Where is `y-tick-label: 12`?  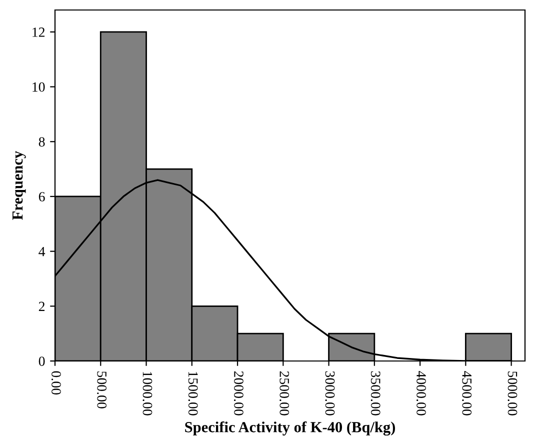 y-tick-label: 12 is located at coordinates (38, 32).